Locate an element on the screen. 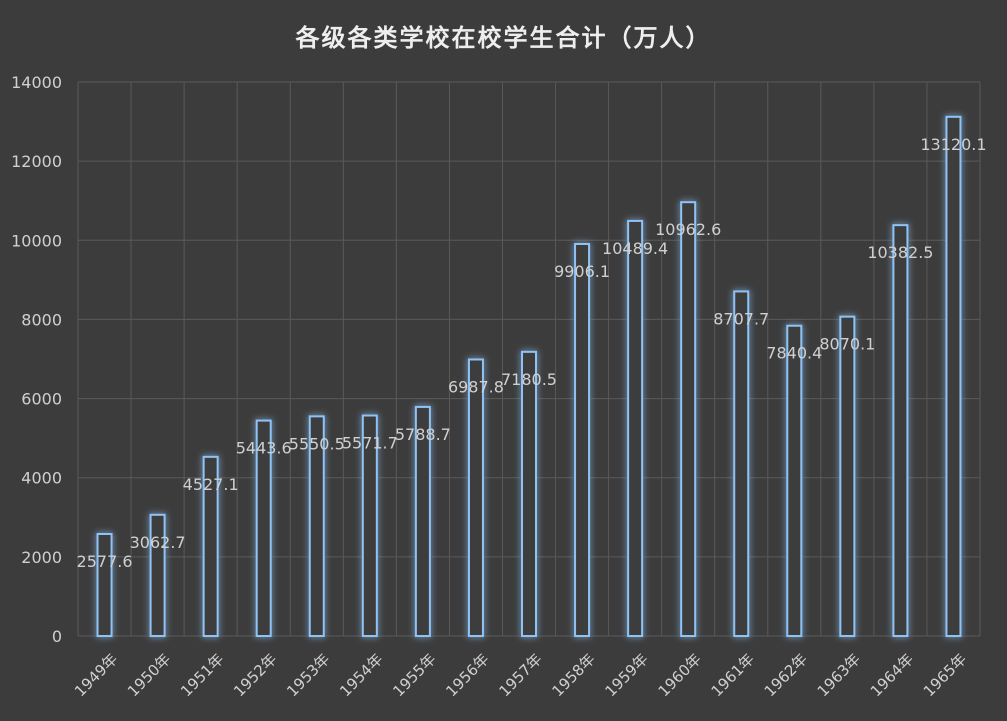 Image resolution: width=1007 pixels, height=721 pixels. y-tick-label: 4000 is located at coordinates (41, 478).